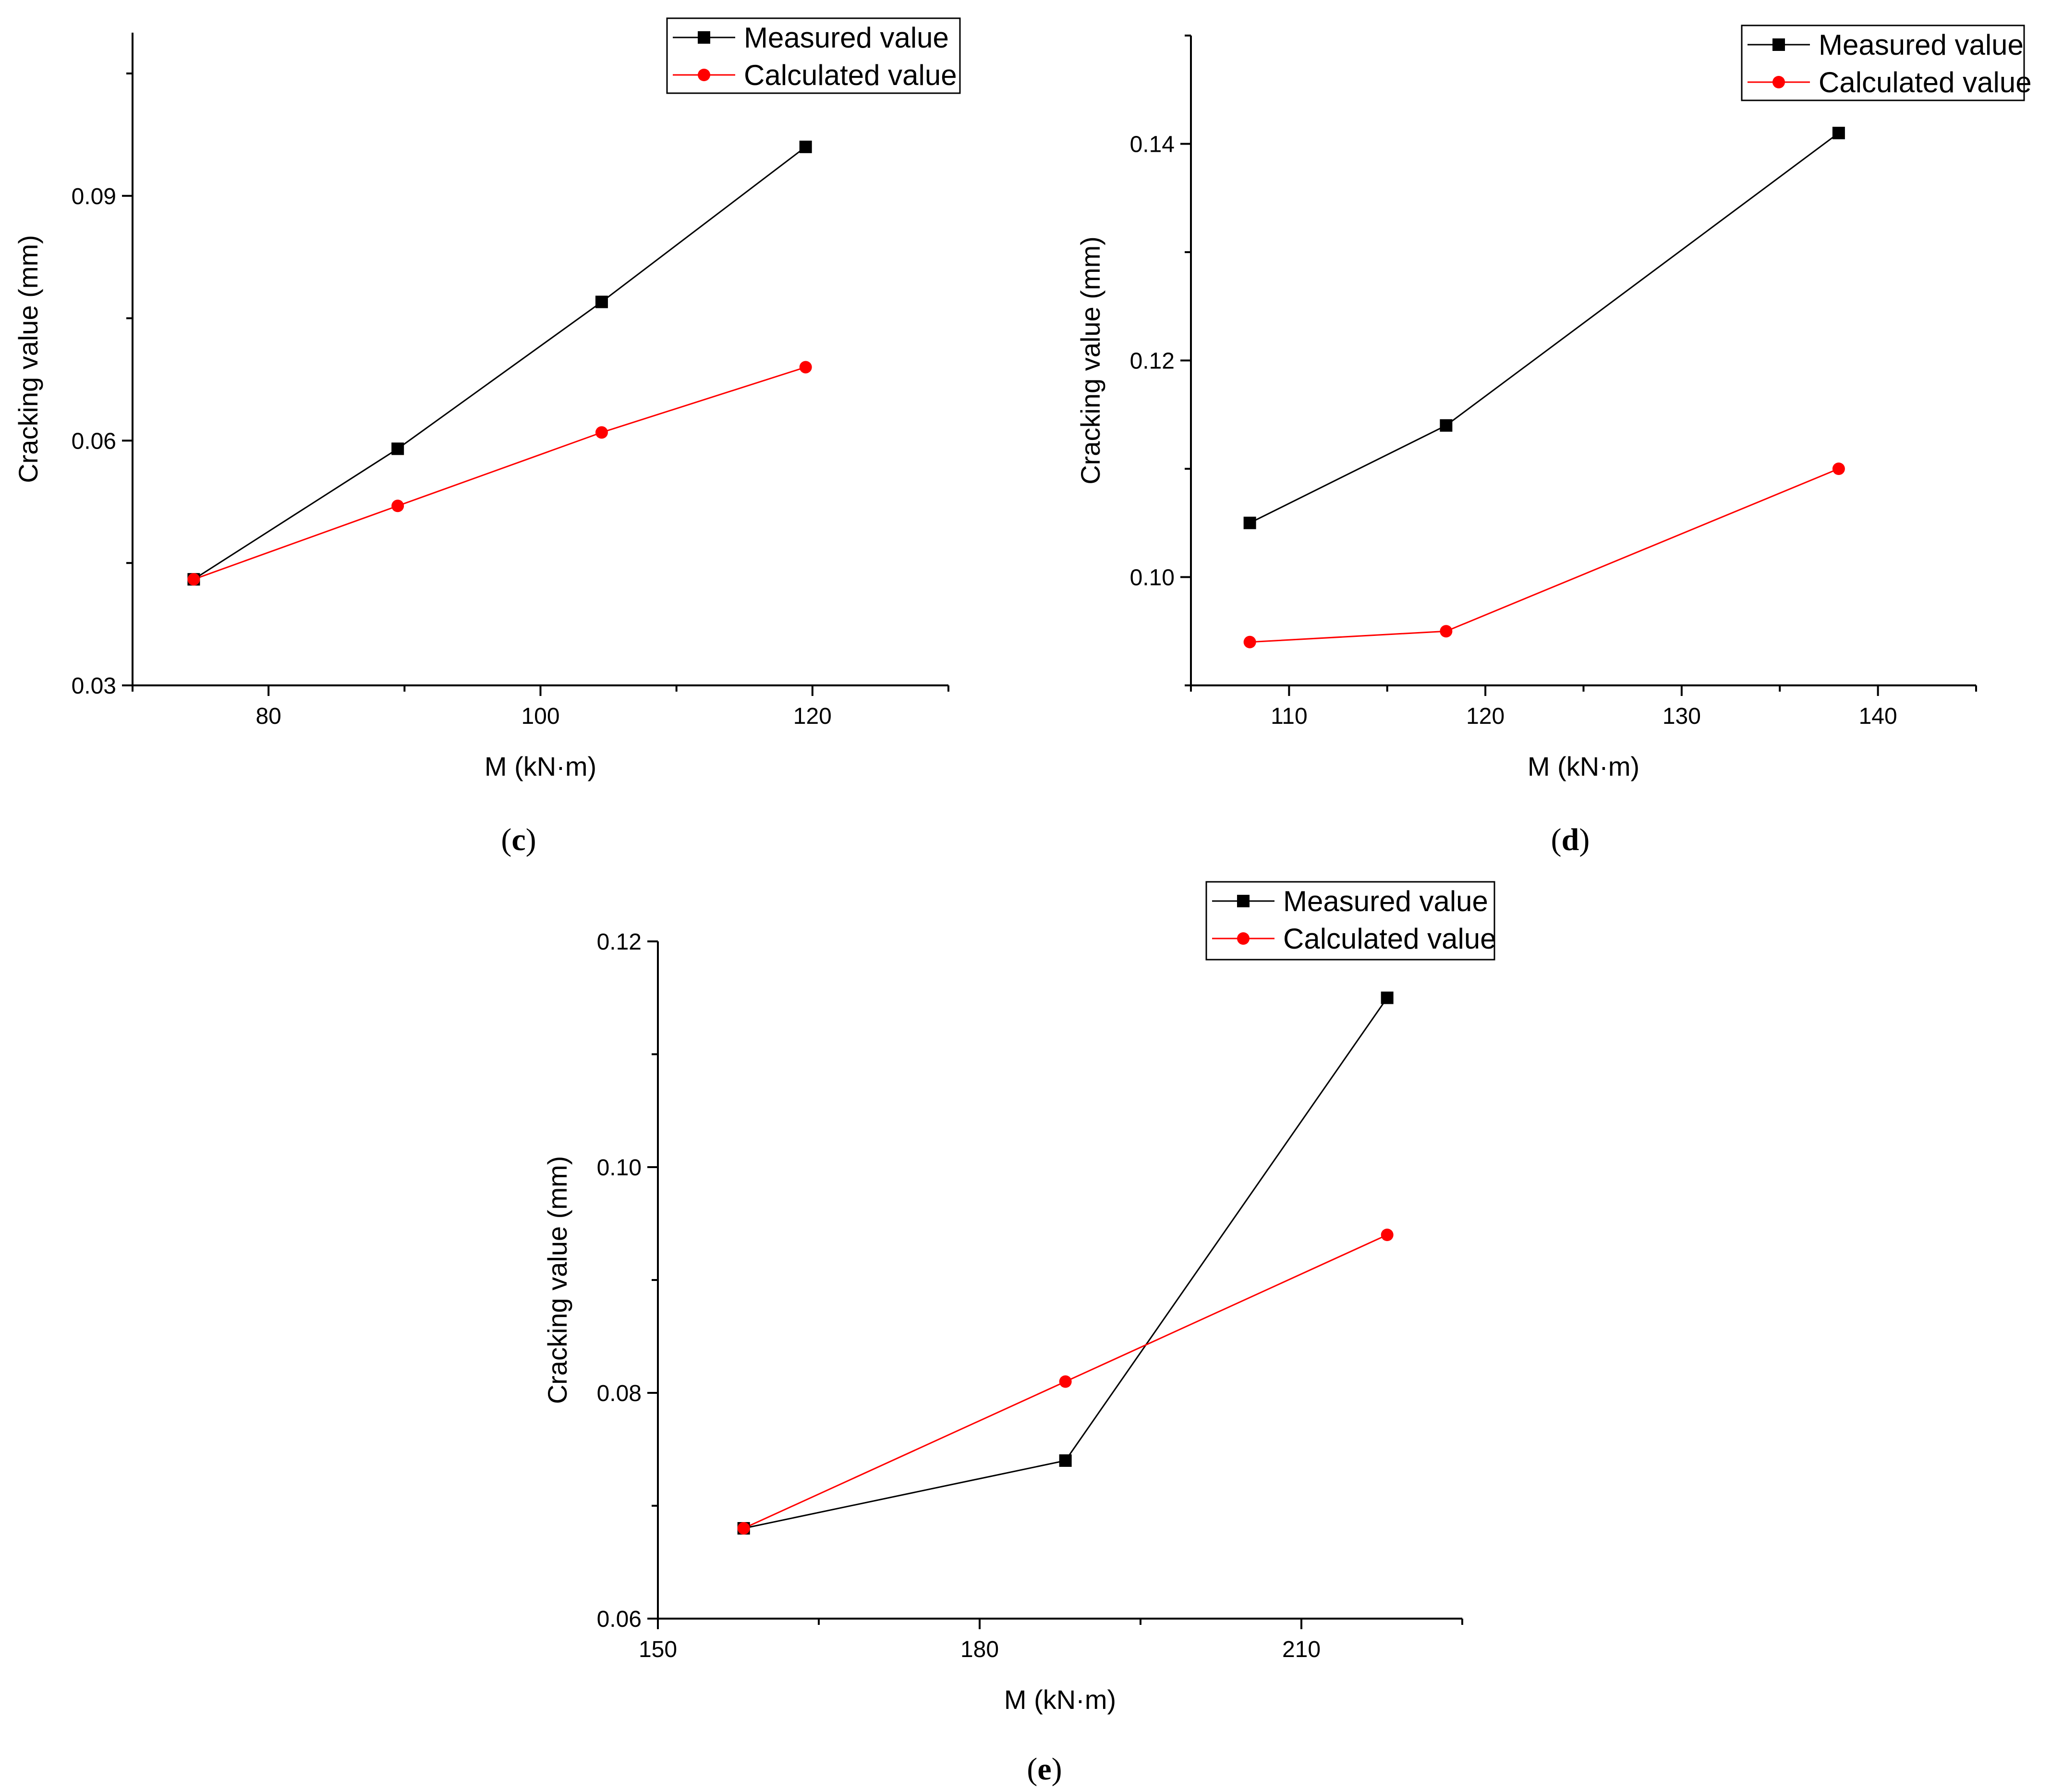 This screenshot has height=1792, width=2051. What do you see at coordinates (1301, 1649) in the screenshot?
I see `x-tick-label: 210` at bounding box center [1301, 1649].